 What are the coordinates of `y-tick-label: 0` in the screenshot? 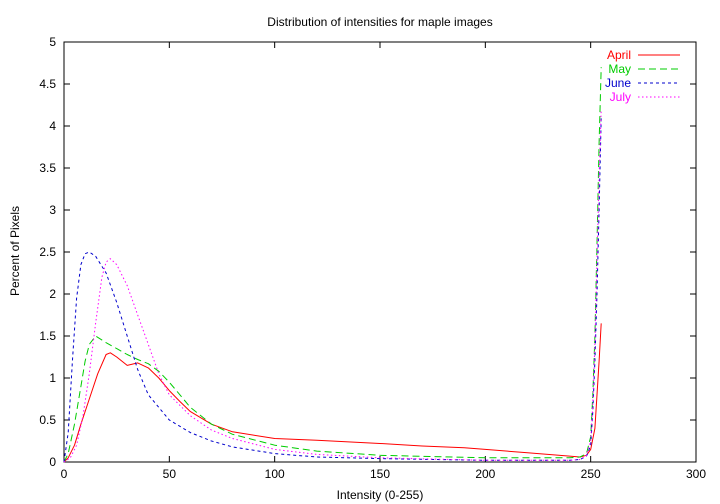 It's located at (52, 462).